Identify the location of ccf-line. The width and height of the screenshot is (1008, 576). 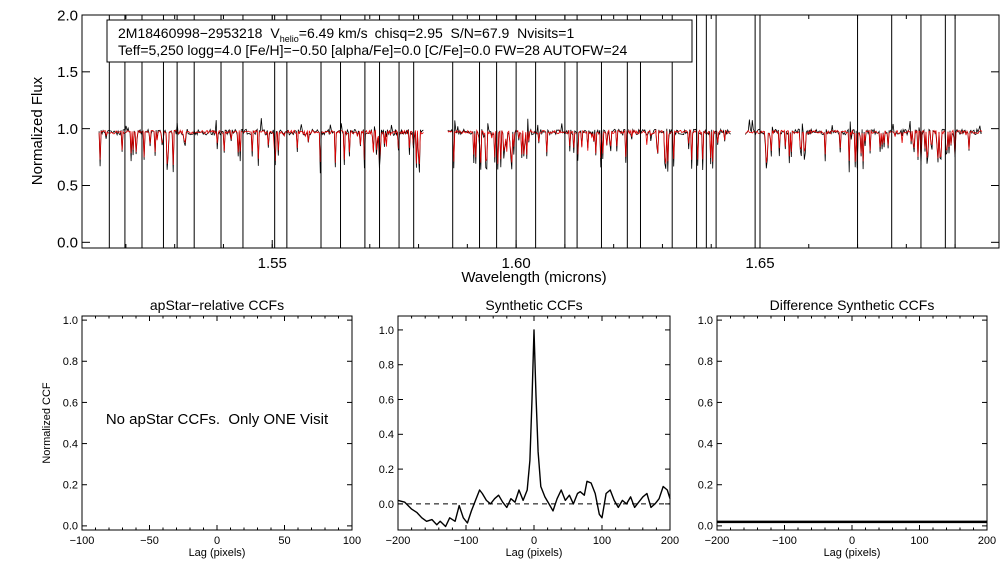
(534, 428).